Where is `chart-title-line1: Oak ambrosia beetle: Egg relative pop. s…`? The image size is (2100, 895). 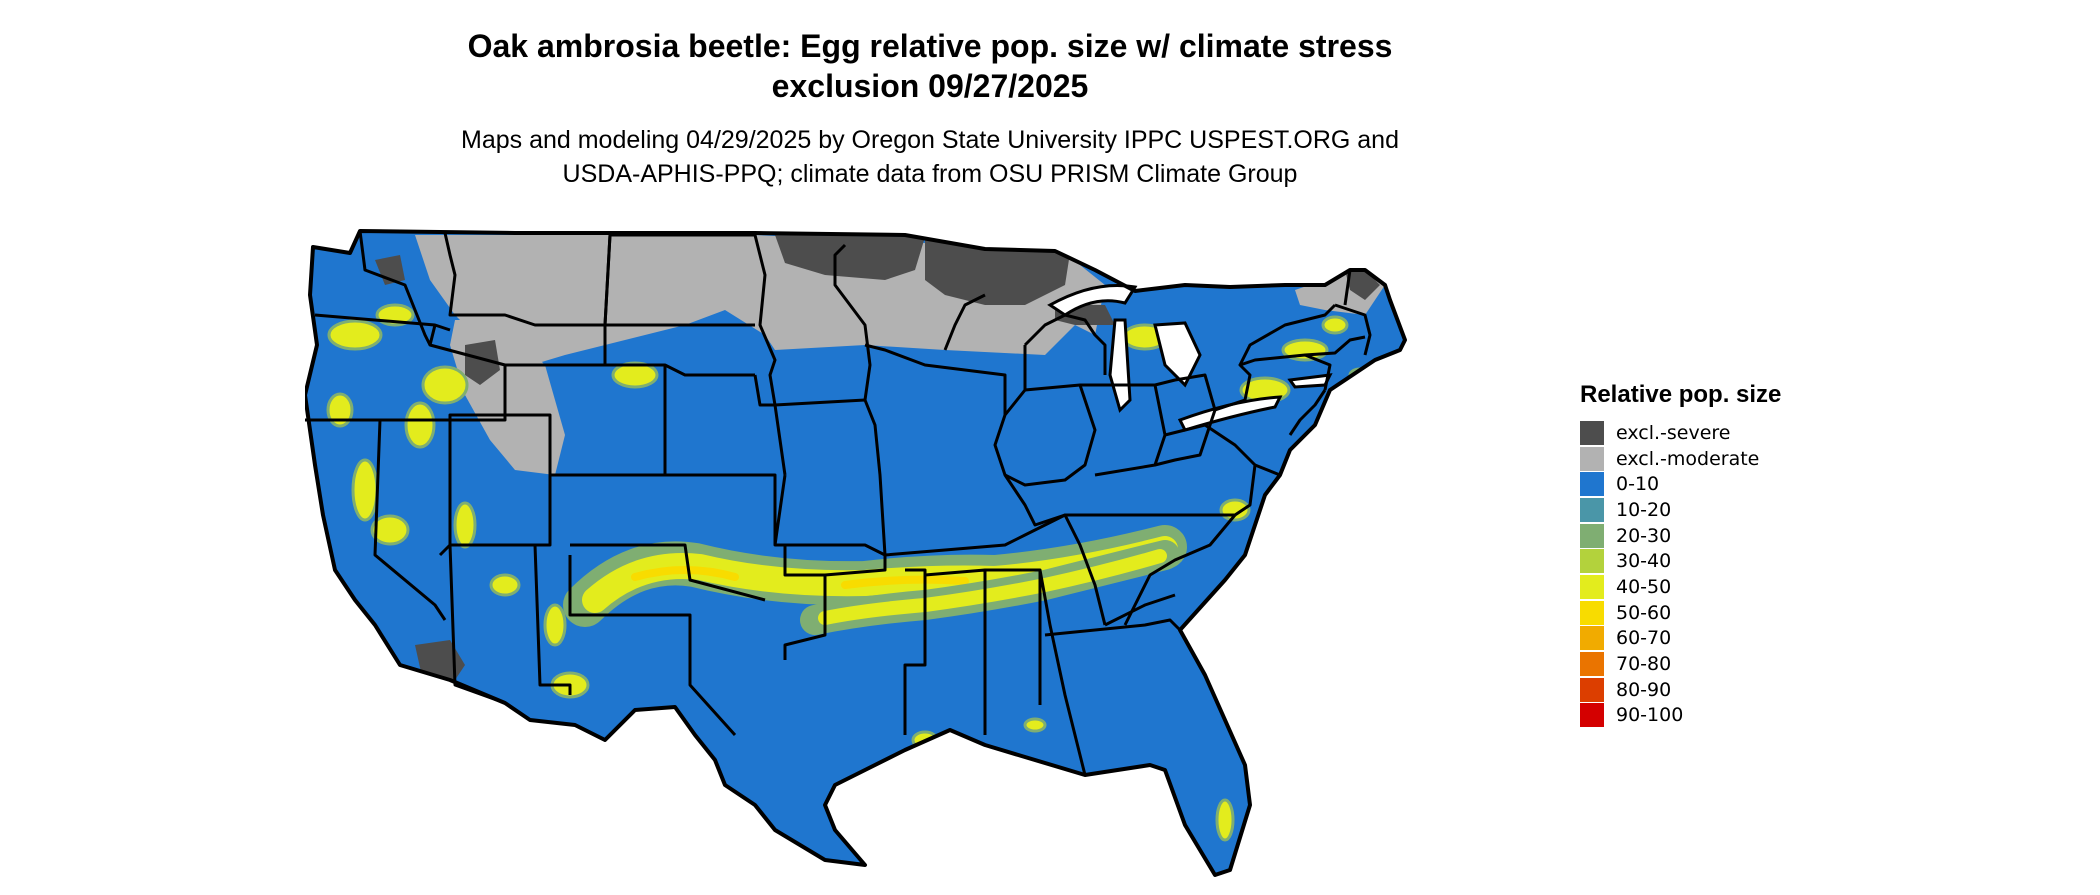
chart-title-line1: Oak ambrosia beetle: Egg relative pop. s… is located at coordinates (930, 46).